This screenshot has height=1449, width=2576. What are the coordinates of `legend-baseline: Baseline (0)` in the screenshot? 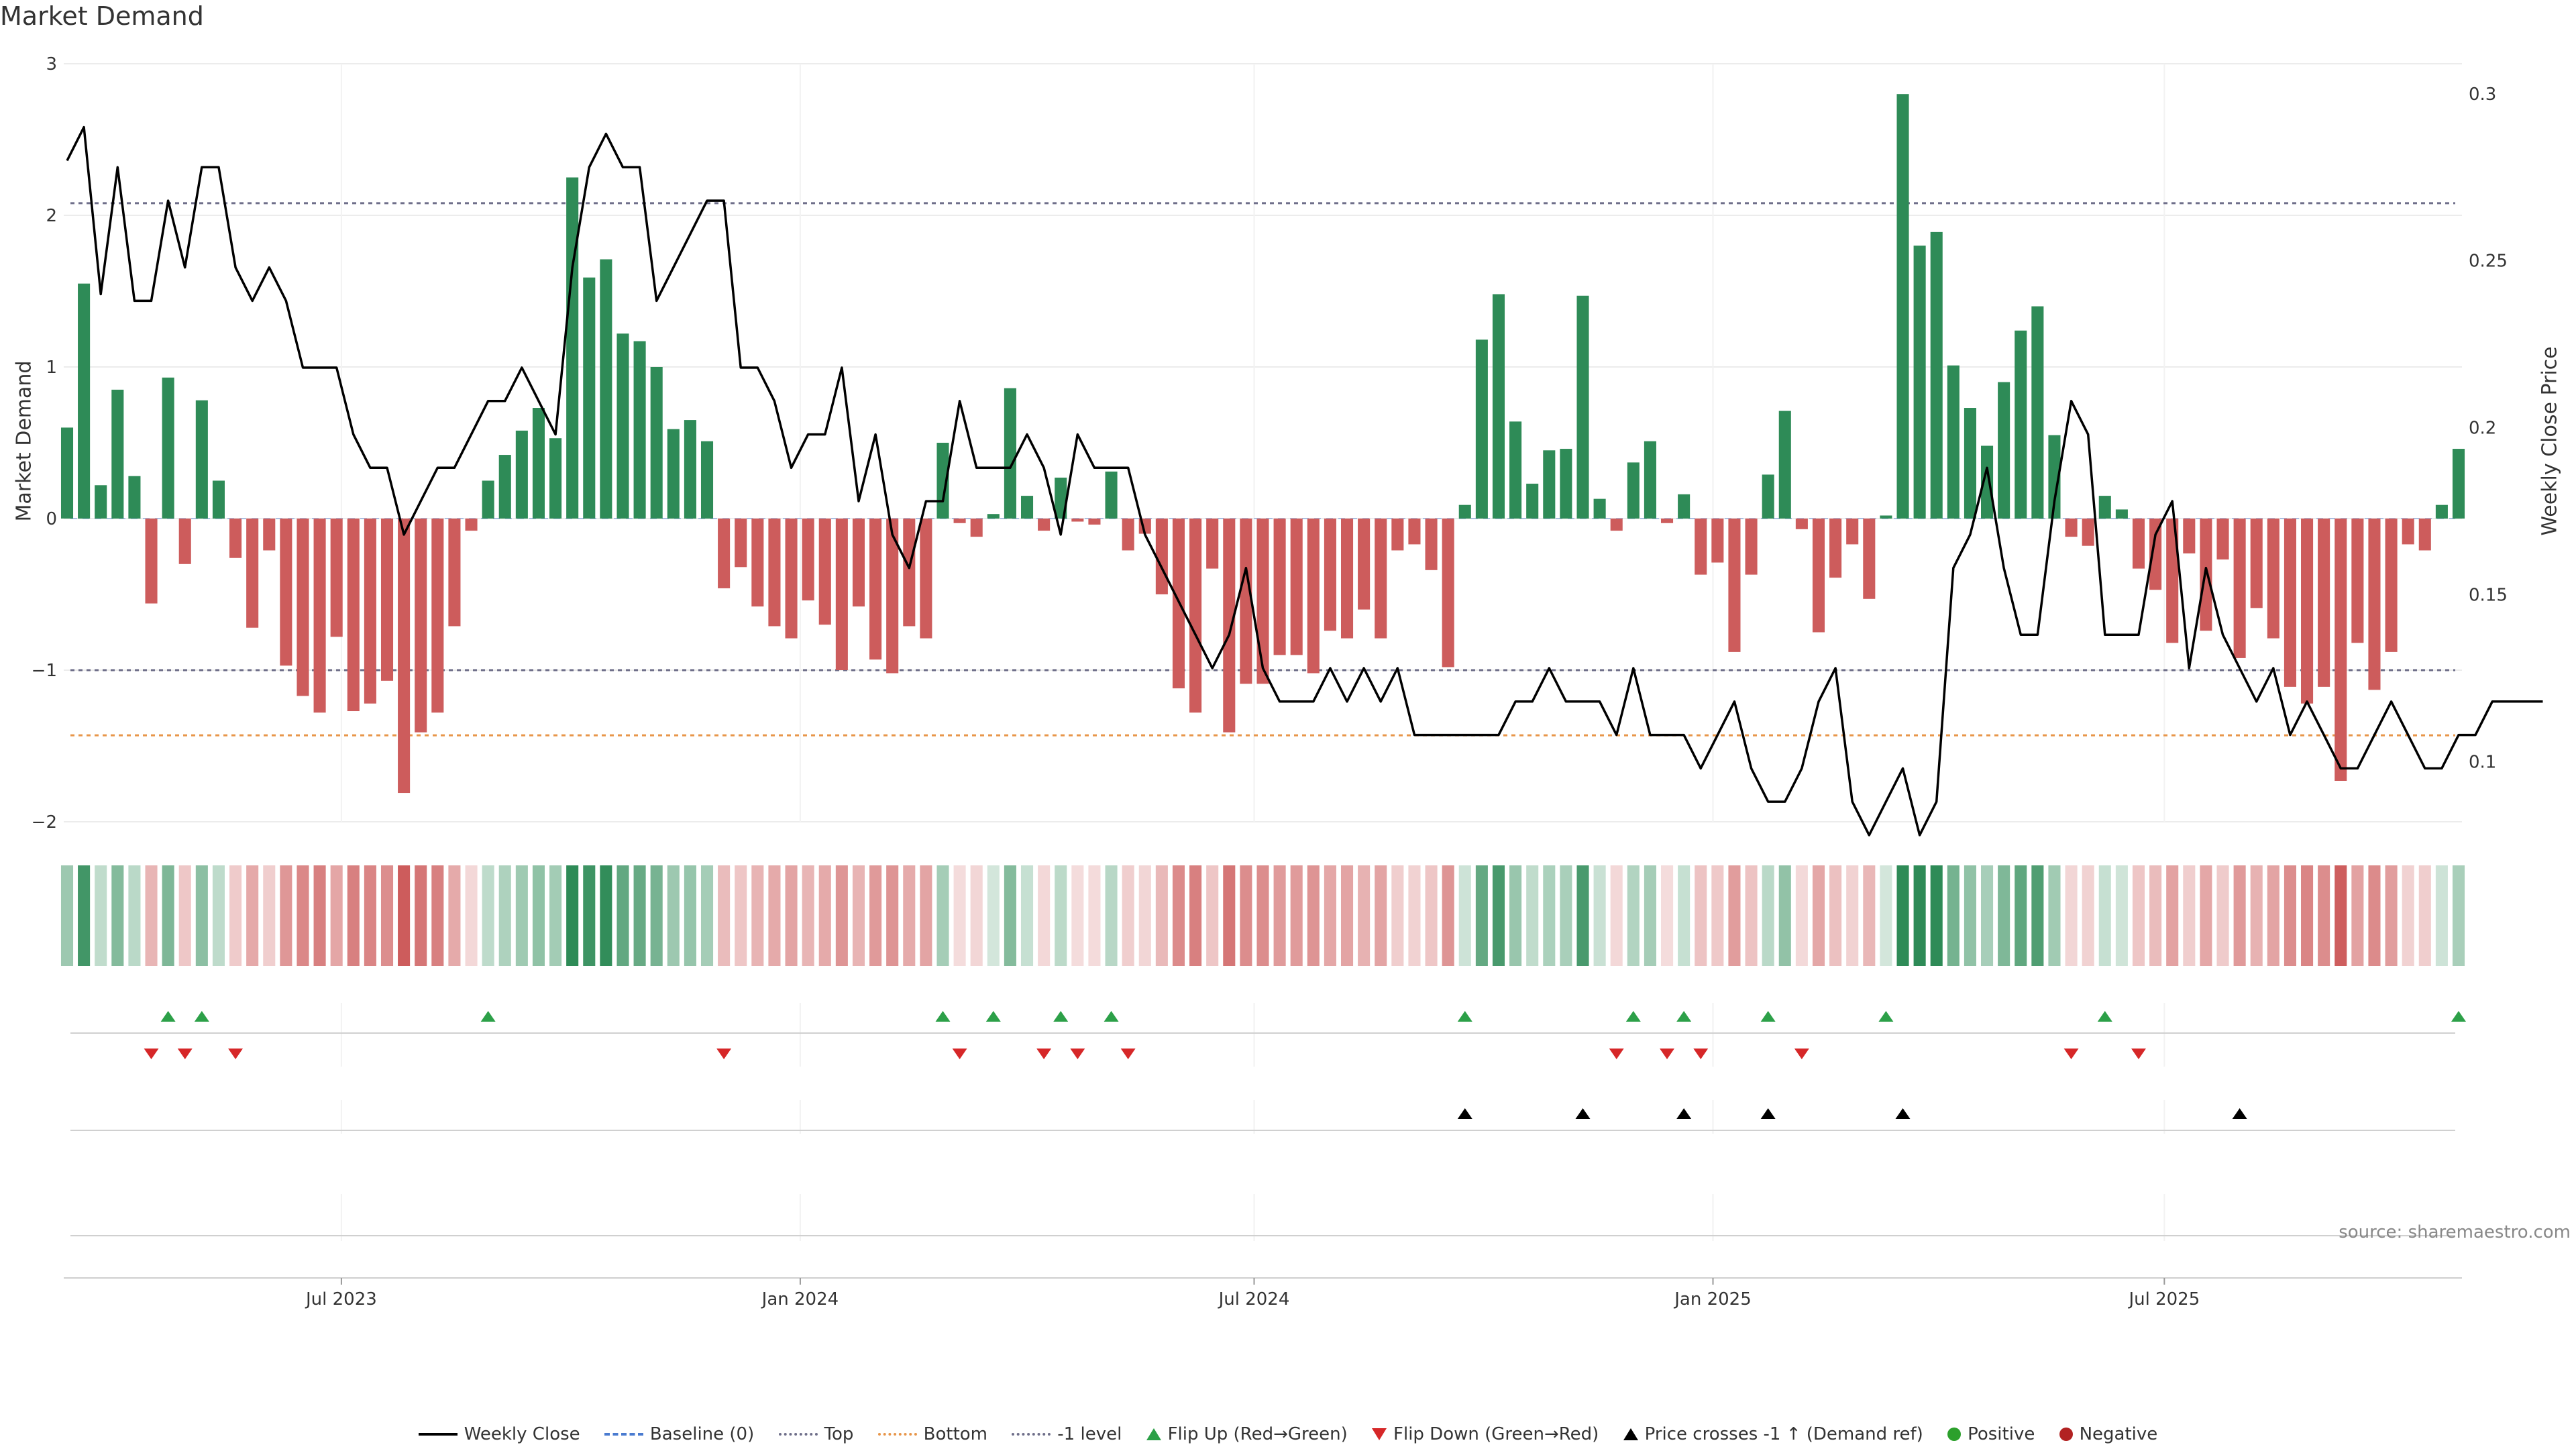 It's located at (679, 1434).